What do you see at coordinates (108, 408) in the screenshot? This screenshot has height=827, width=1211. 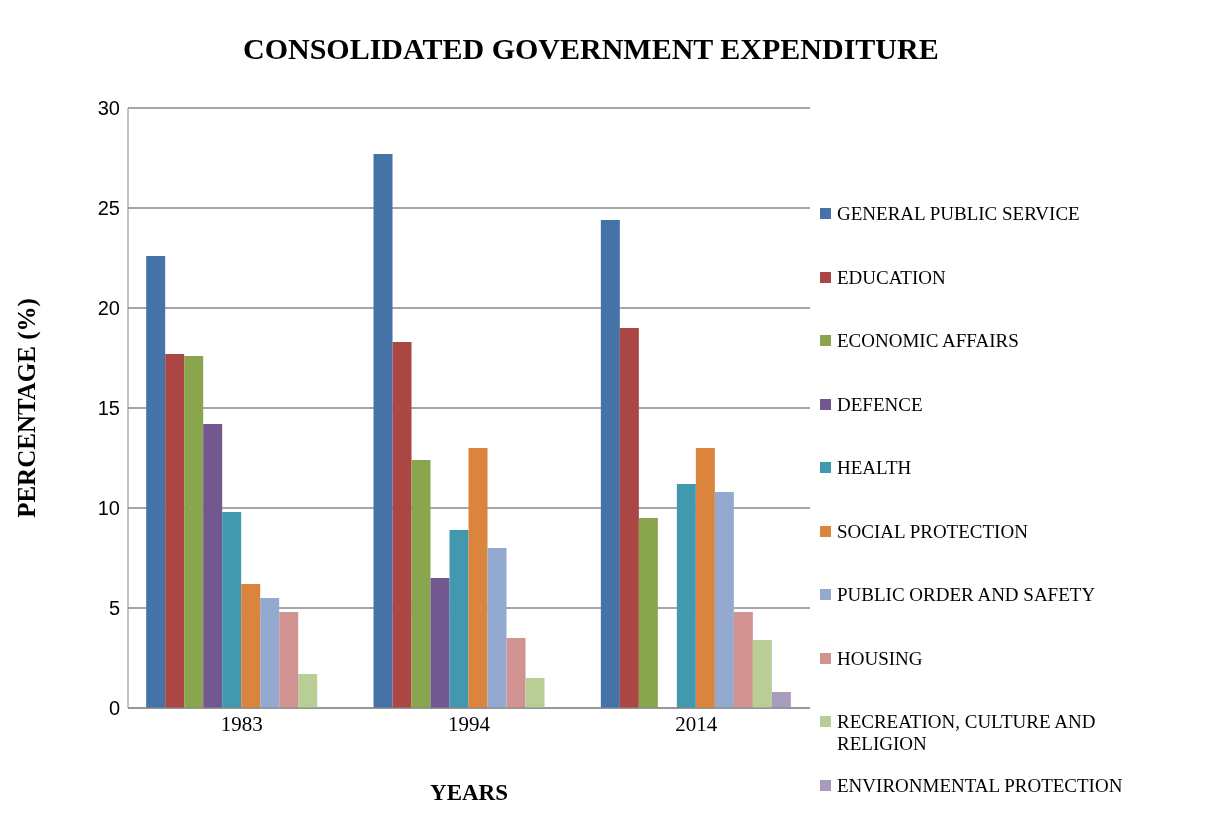 I see `y-tick-label: 15` at bounding box center [108, 408].